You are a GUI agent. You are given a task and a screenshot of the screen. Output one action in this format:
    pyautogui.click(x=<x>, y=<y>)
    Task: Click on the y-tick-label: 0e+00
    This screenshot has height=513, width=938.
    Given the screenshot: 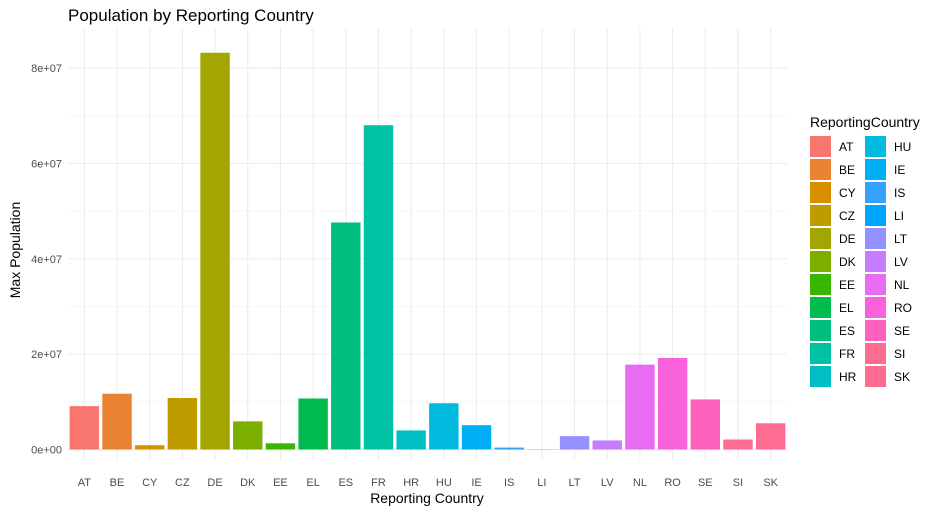 What is the action you would take?
    pyautogui.click(x=46, y=451)
    